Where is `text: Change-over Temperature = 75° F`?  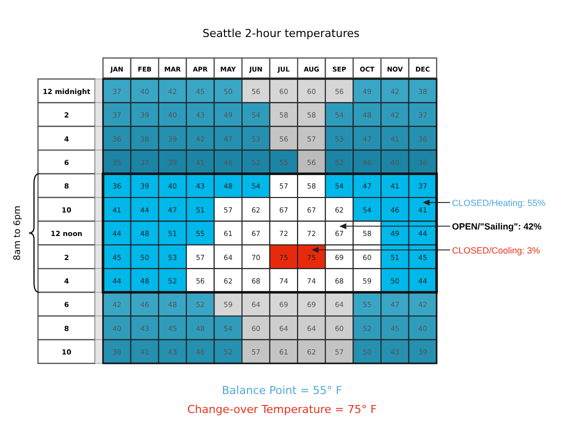 text: Change-over Temperature = 75° F is located at coordinates (282, 409).